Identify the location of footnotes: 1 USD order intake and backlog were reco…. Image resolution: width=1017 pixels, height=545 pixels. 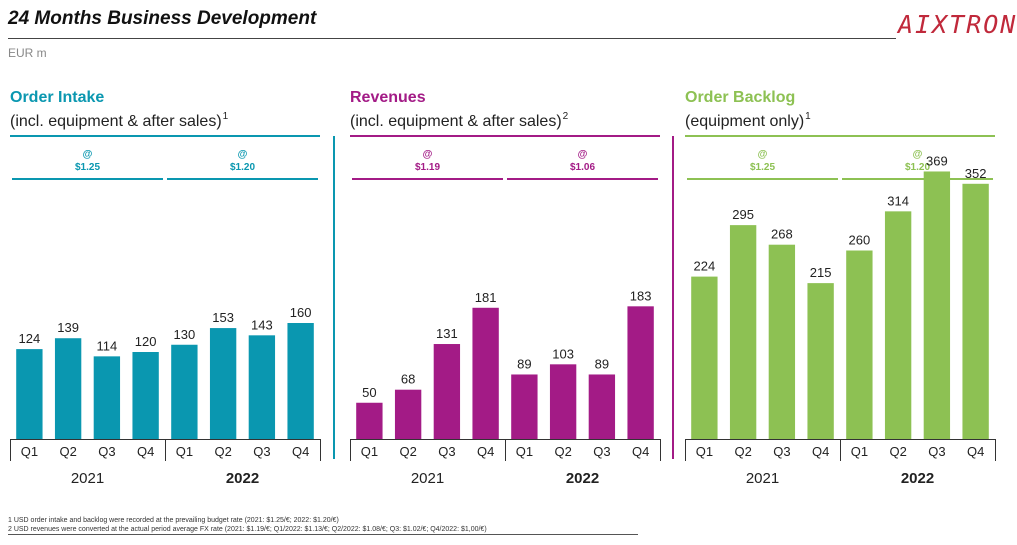
(323, 525).